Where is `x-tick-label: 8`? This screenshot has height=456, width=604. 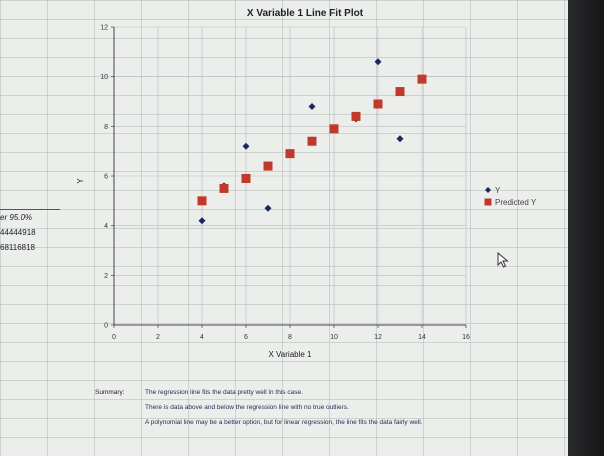 x-tick-label: 8 is located at coordinates (290, 337).